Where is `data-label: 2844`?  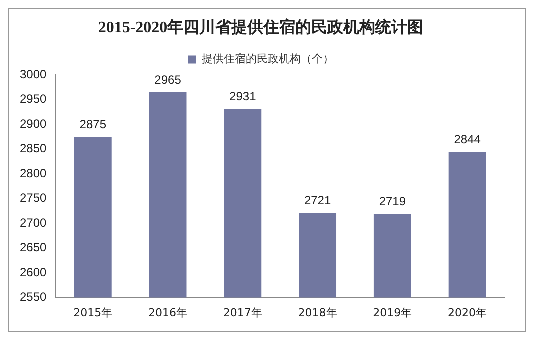
data-label: 2844 is located at coordinates (468, 139).